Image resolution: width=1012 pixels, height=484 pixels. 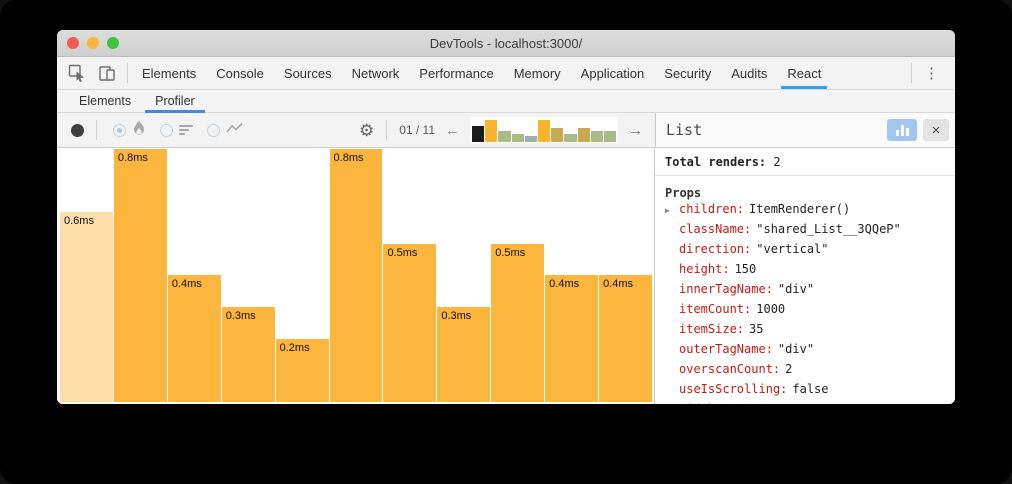 What do you see at coordinates (176, 130) in the screenshot?
I see `view-option-ranked` at bounding box center [176, 130].